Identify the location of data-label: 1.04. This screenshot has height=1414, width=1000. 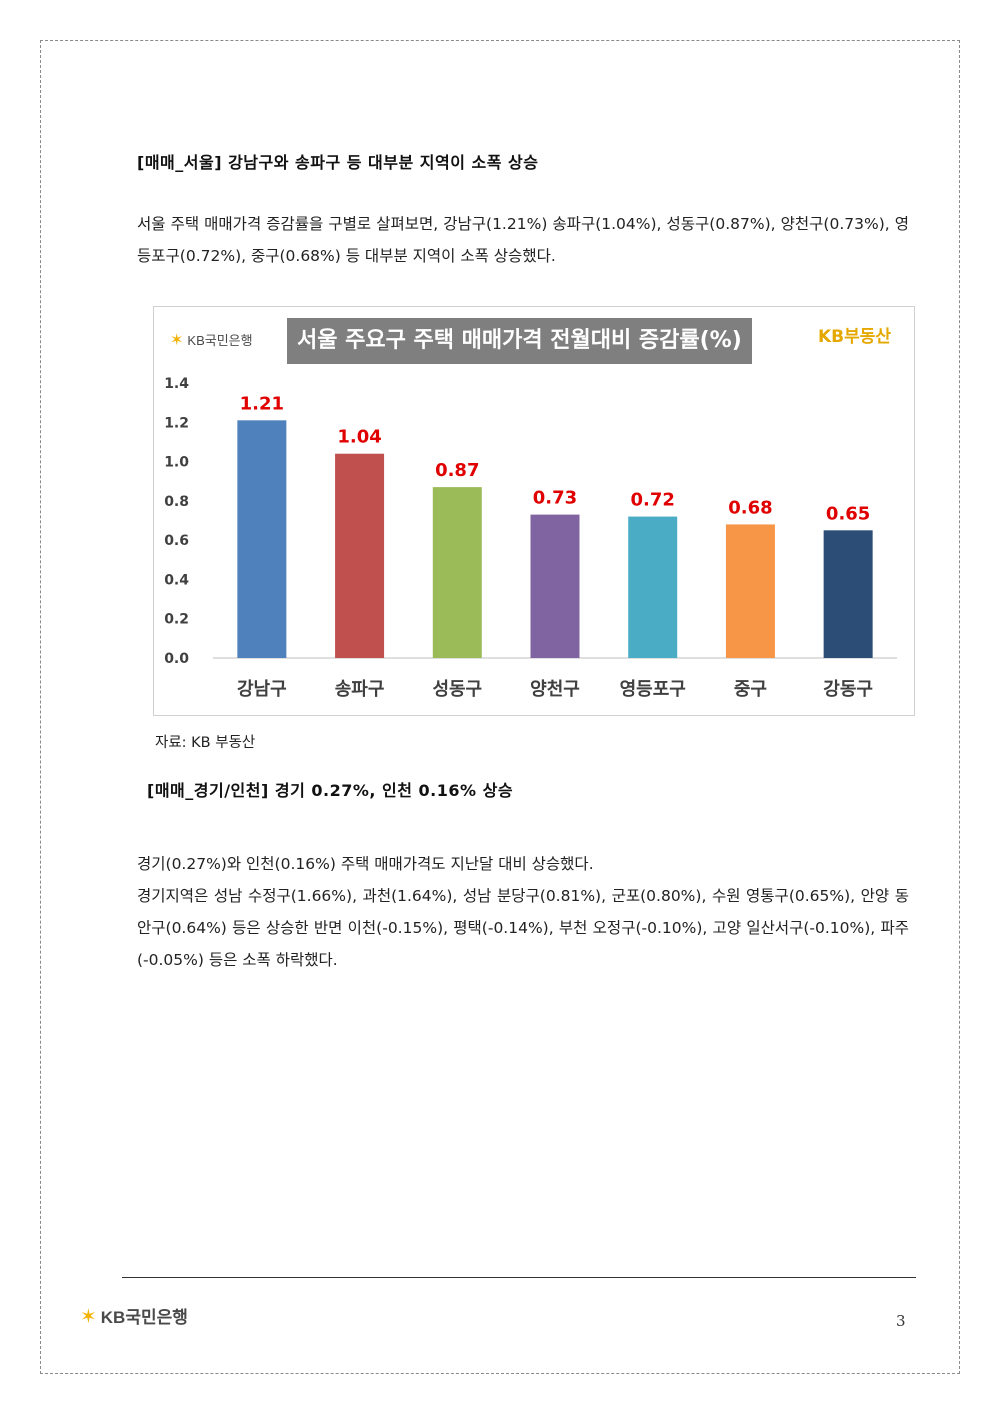
(359, 437).